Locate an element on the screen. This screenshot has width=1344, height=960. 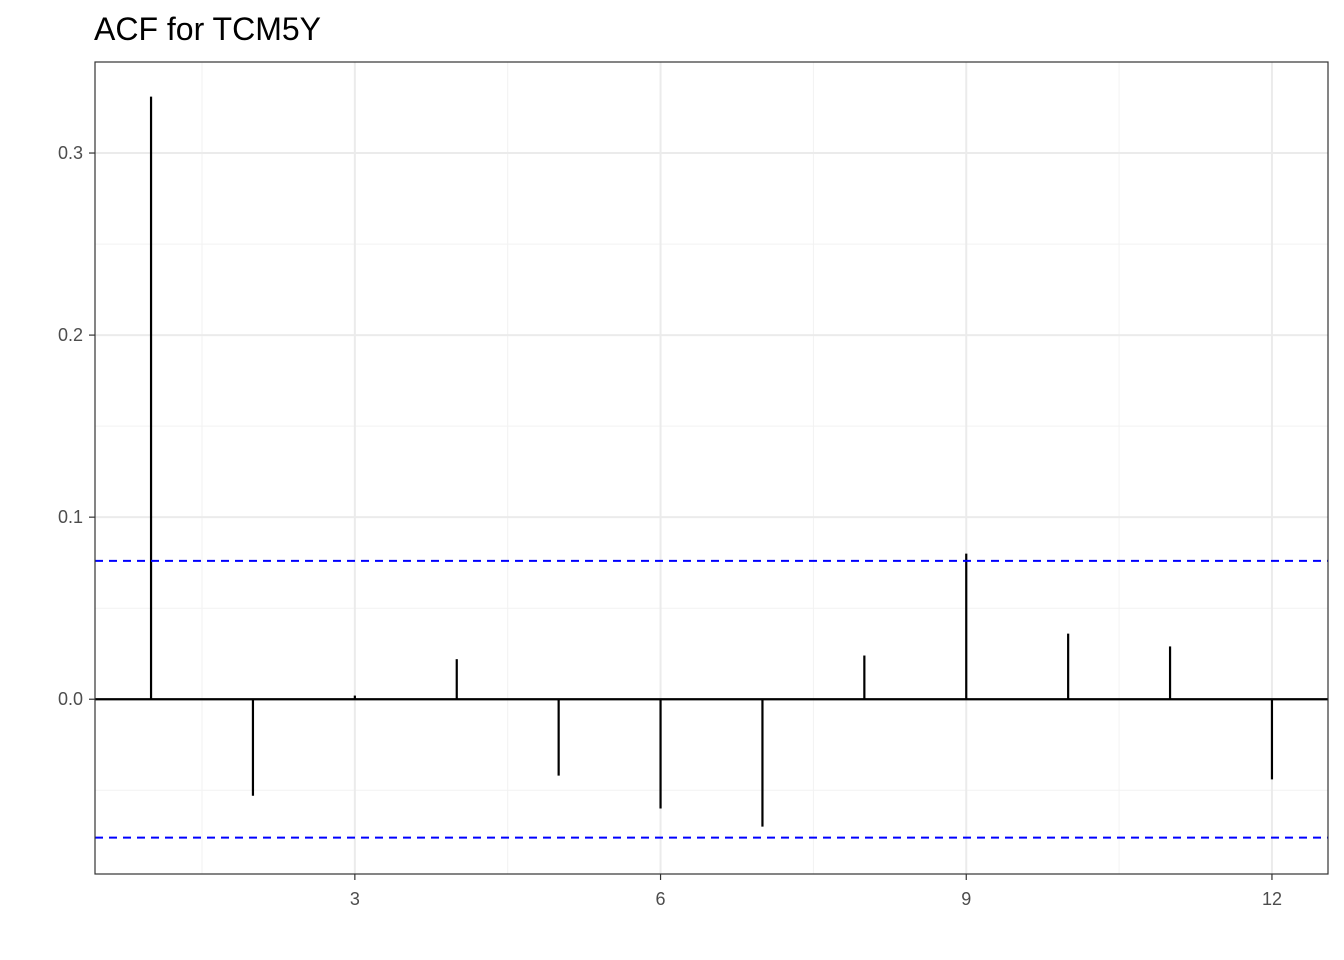
y-tick-label: 0.3 is located at coordinates (70, 153).